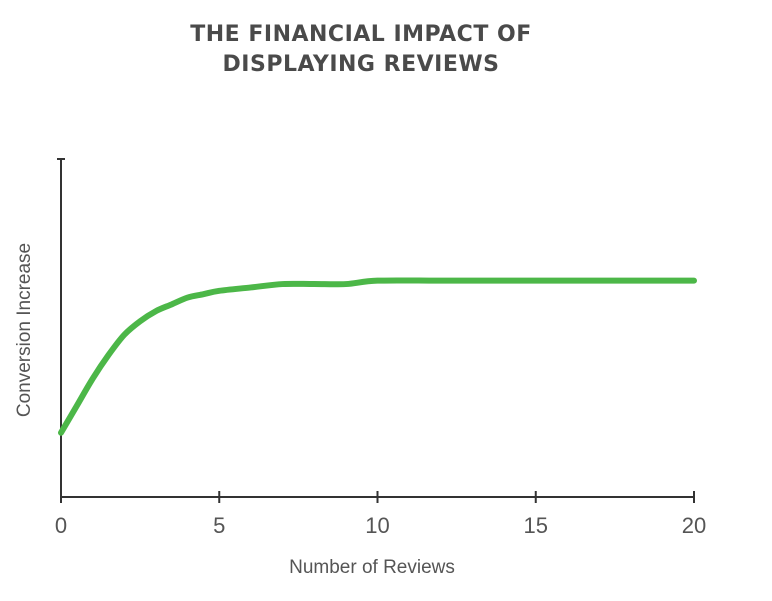 This screenshot has height=601, width=772. Describe the element at coordinates (372, 567) in the screenshot. I see `x-axis-label: Number of Reviews` at that location.